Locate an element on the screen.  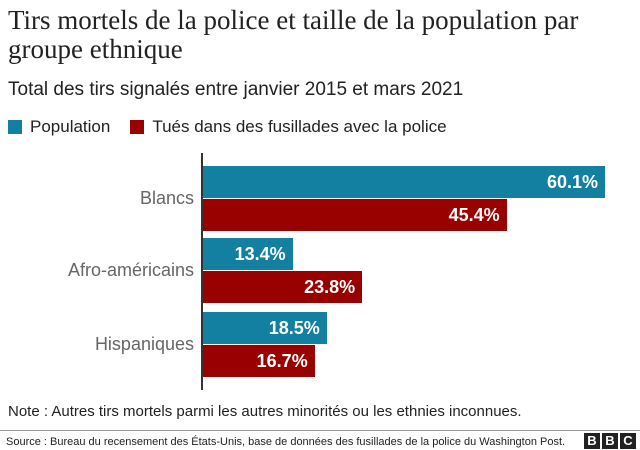
legend-label-population: Population is located at coordinates (70, 126).